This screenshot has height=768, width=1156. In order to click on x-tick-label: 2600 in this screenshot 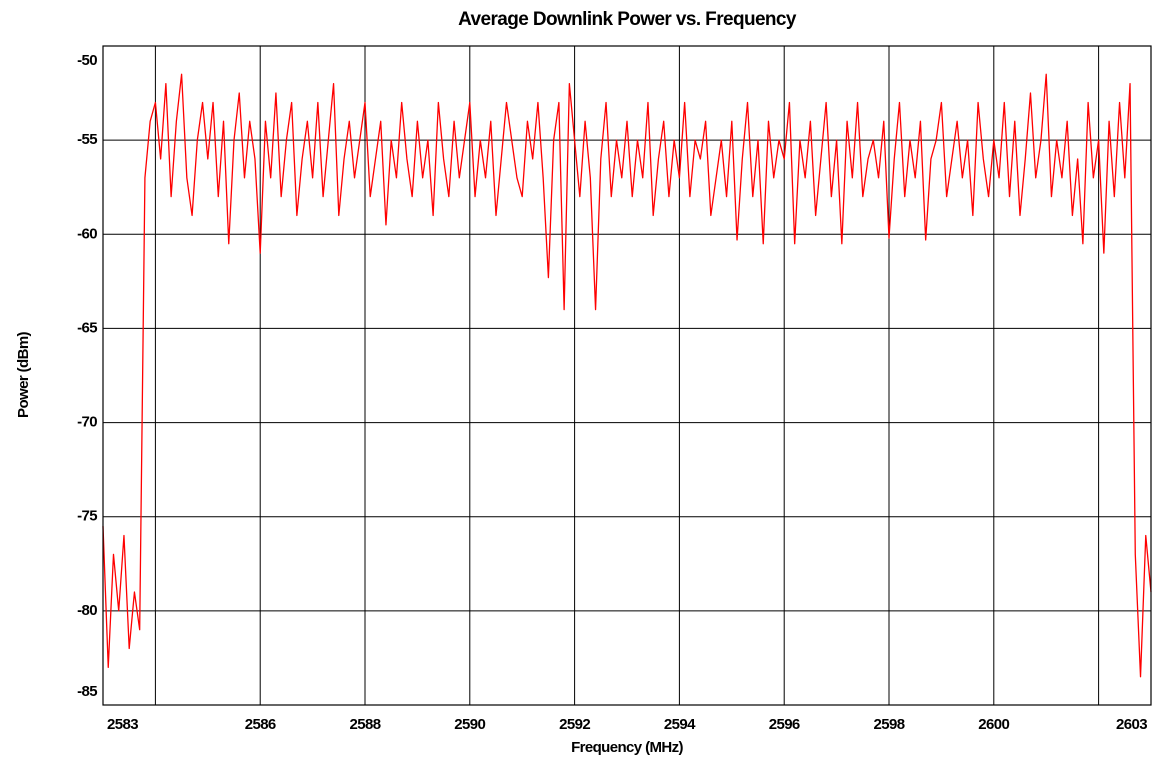, I will do `click(993, 724)`.